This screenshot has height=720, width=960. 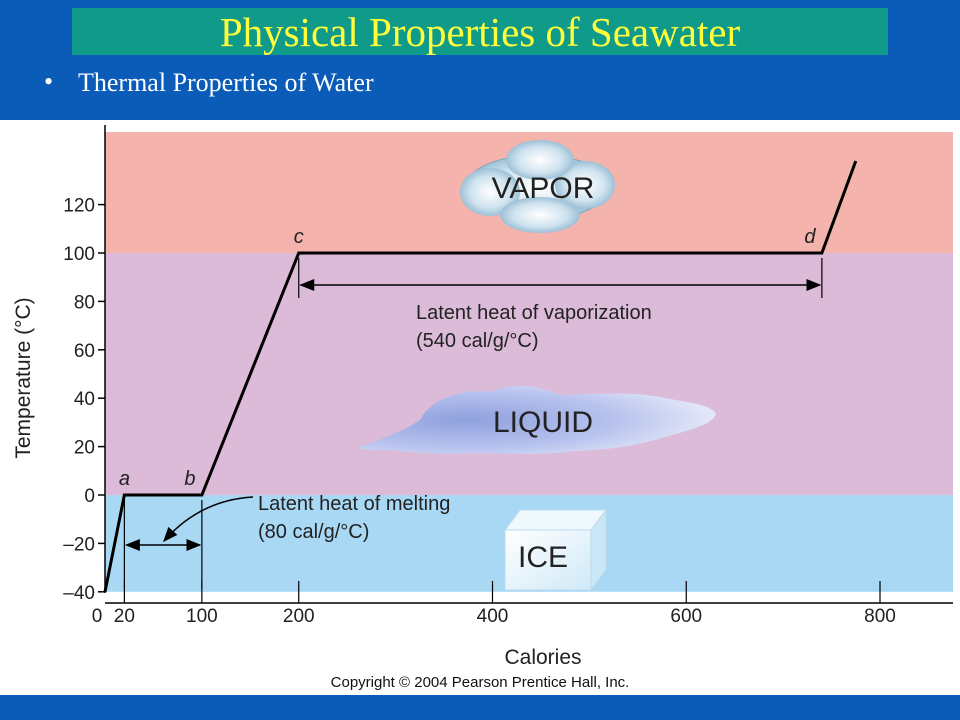 What do you see at coordinates (543, 188) in the screenshot?
I see `region-label-vapor: VAPOR` at bounding box center [543, 188].